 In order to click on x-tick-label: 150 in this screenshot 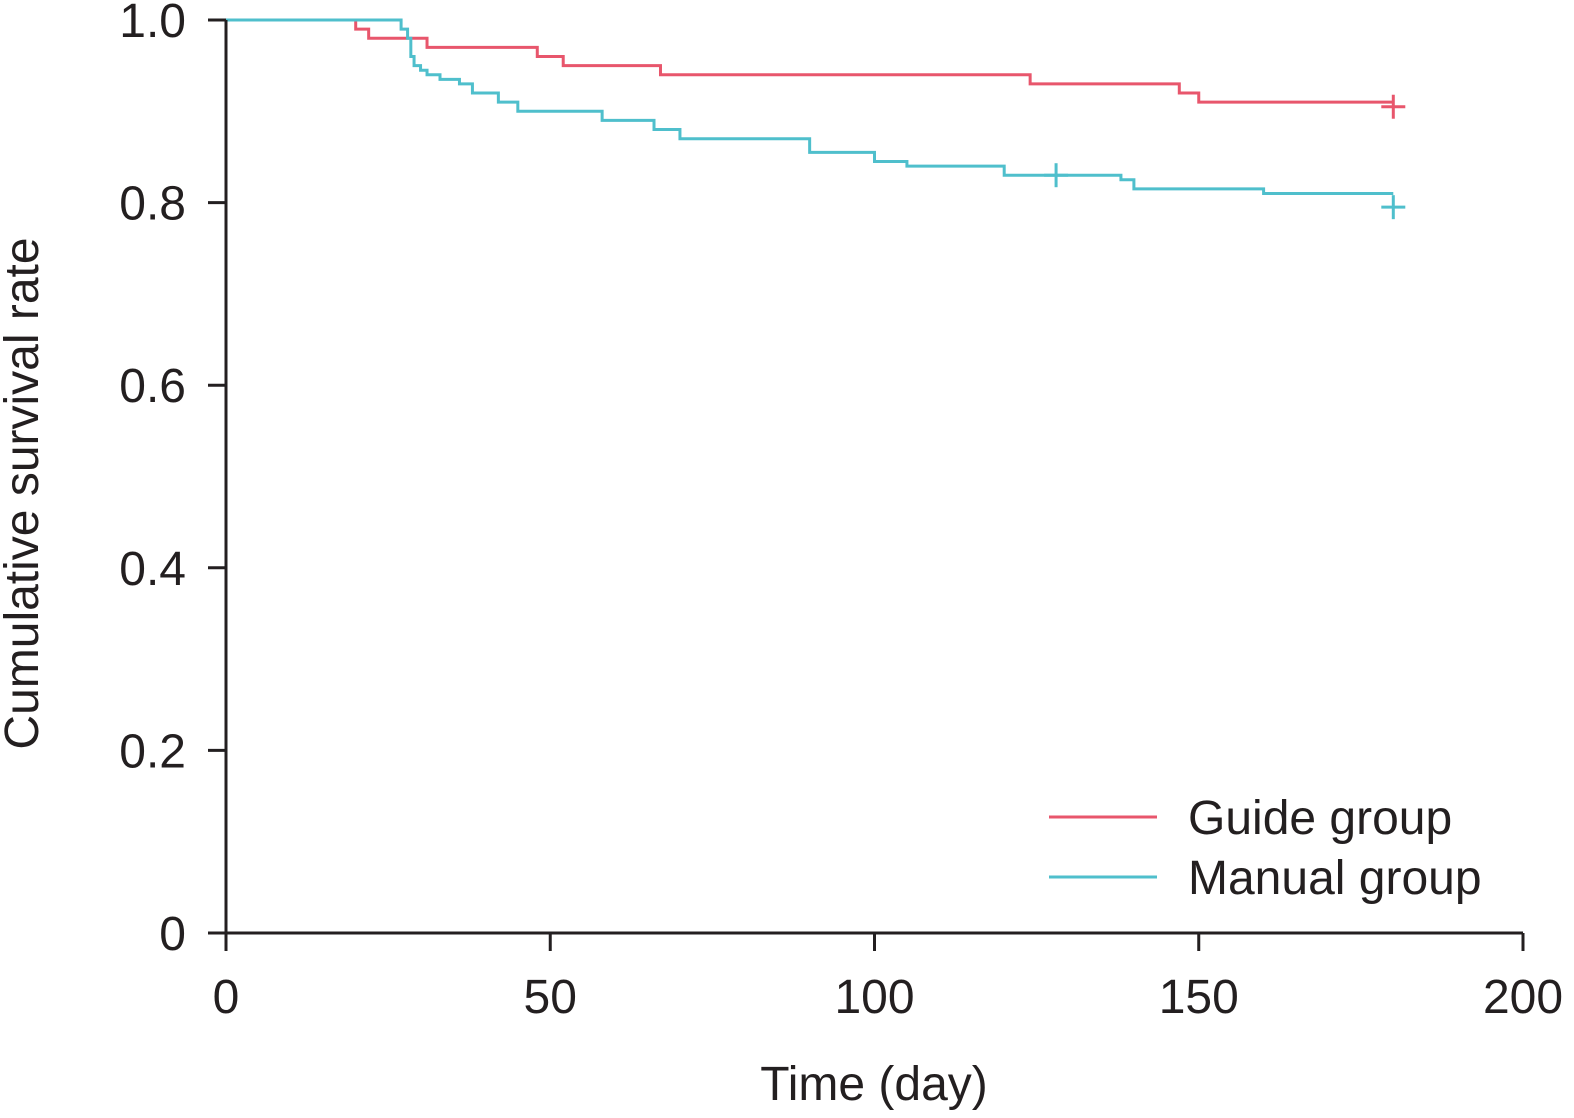, I will do `click(1199, 997)`.